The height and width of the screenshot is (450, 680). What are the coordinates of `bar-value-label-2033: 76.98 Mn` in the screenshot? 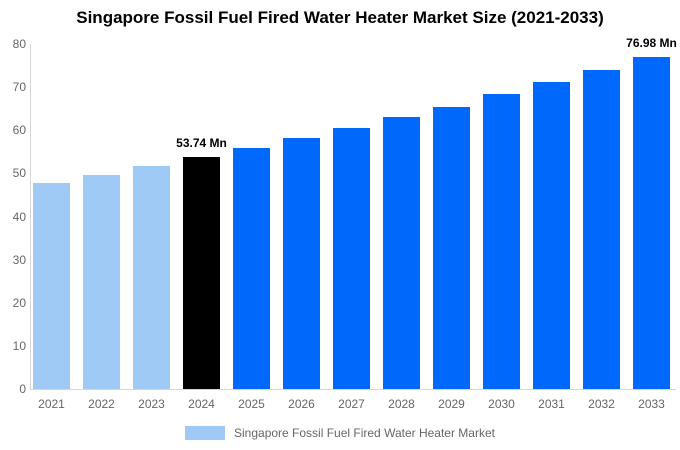 It's located at (651, 43).